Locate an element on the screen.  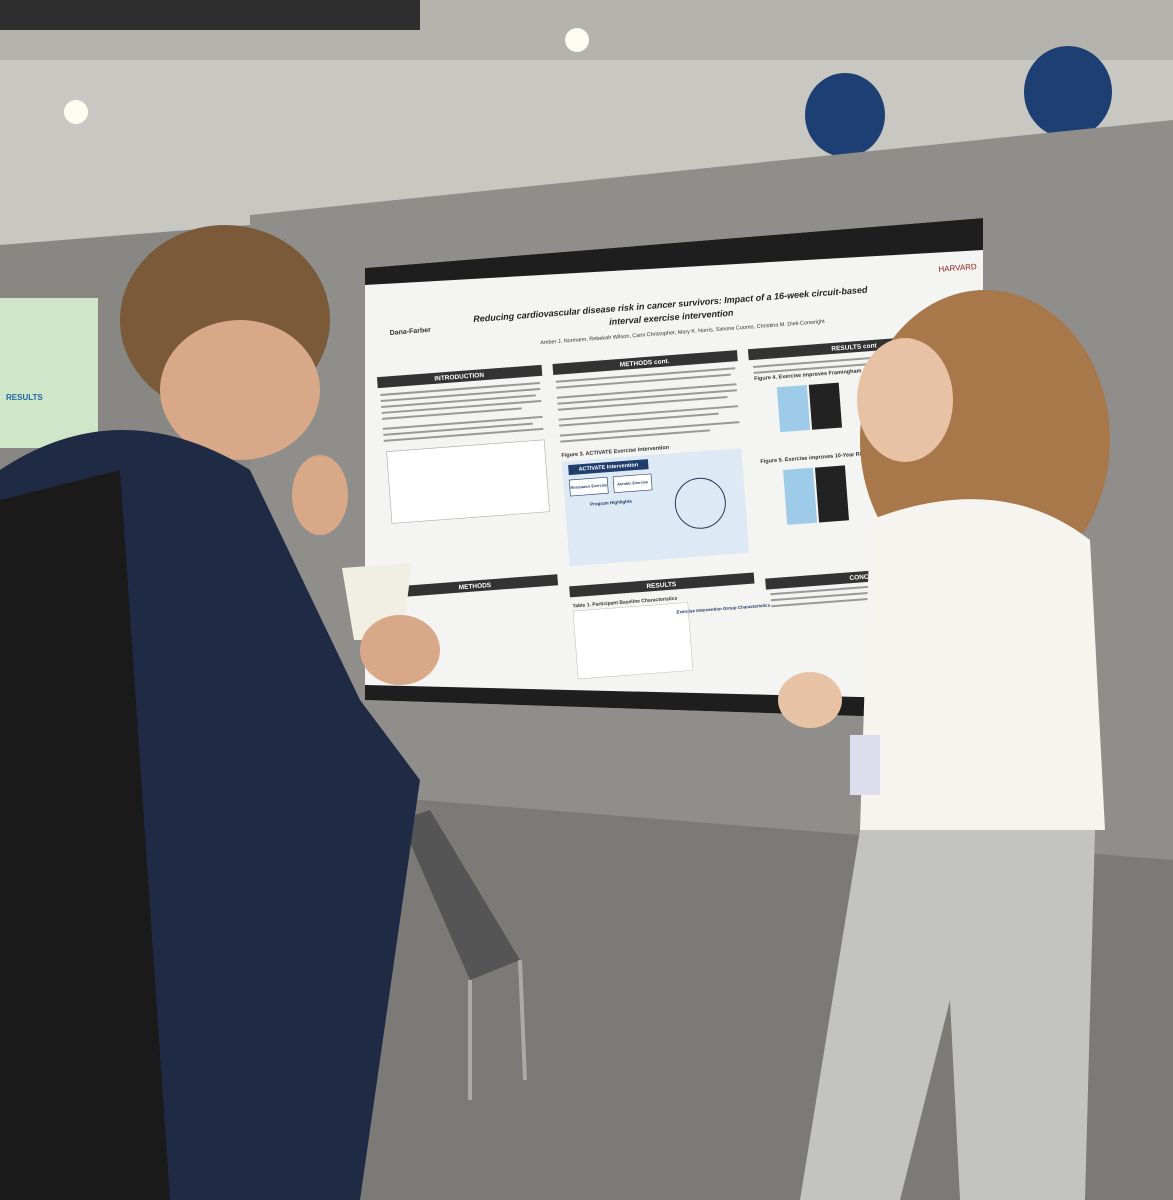
logo-text: Dana-Farber is located at coordinates (410, 332).